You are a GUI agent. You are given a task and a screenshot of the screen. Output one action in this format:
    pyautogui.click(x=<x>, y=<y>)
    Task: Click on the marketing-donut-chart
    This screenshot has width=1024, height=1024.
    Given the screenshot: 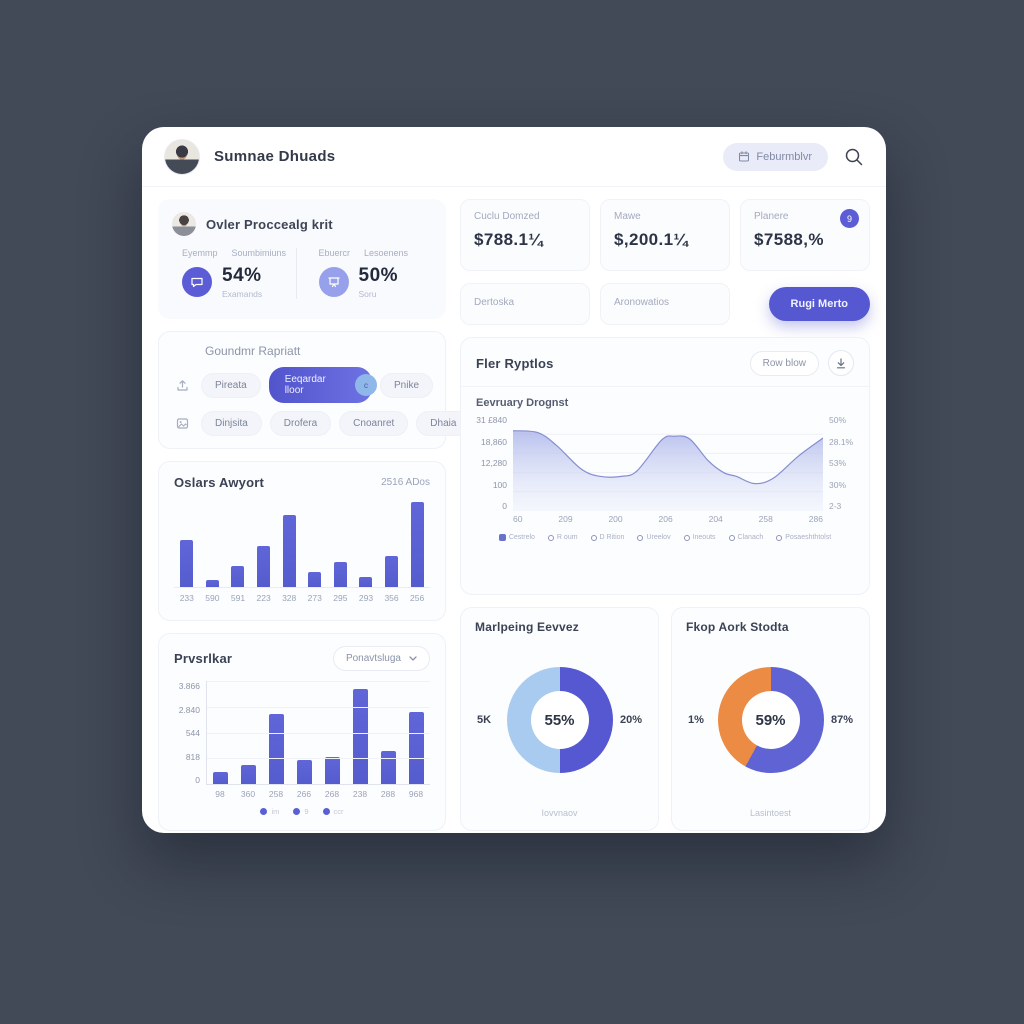 What is the action you would take?
    pyautogui.click(x=559, y=720)
    